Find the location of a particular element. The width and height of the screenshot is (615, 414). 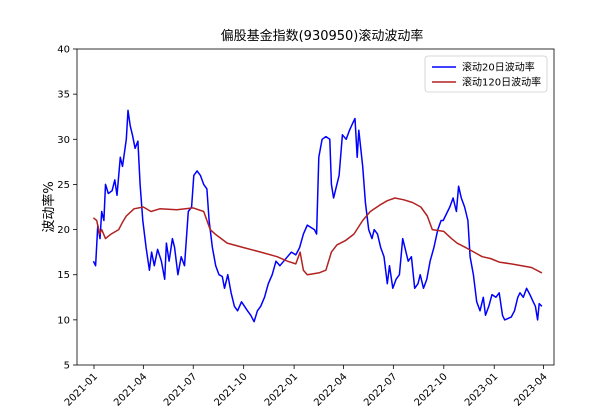

y-tick-label: 30 is located at coordinates (63, 140).